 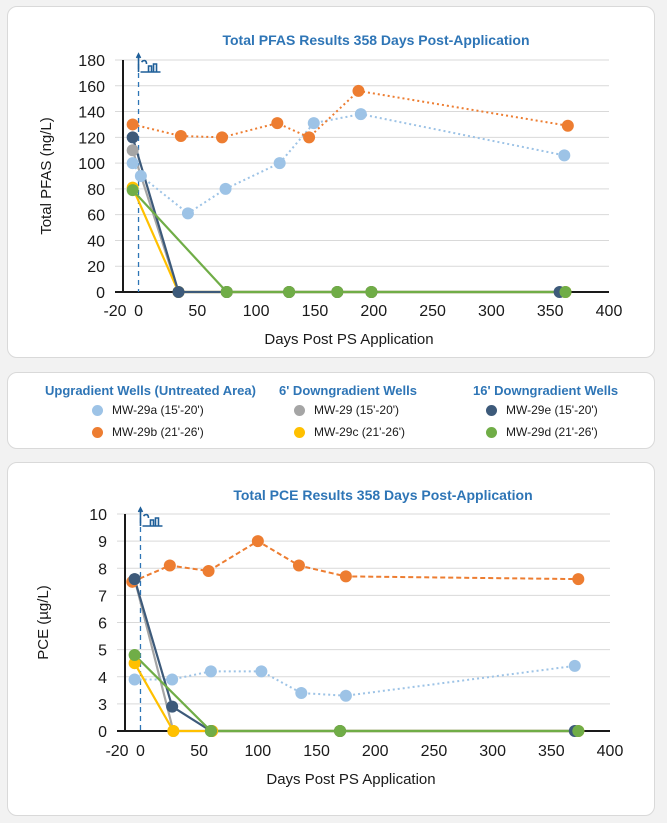 What do you see at coordinates (96, 241) in the screenshot?
I see `y-tick-label: 40` at bounding box center [96, 241].